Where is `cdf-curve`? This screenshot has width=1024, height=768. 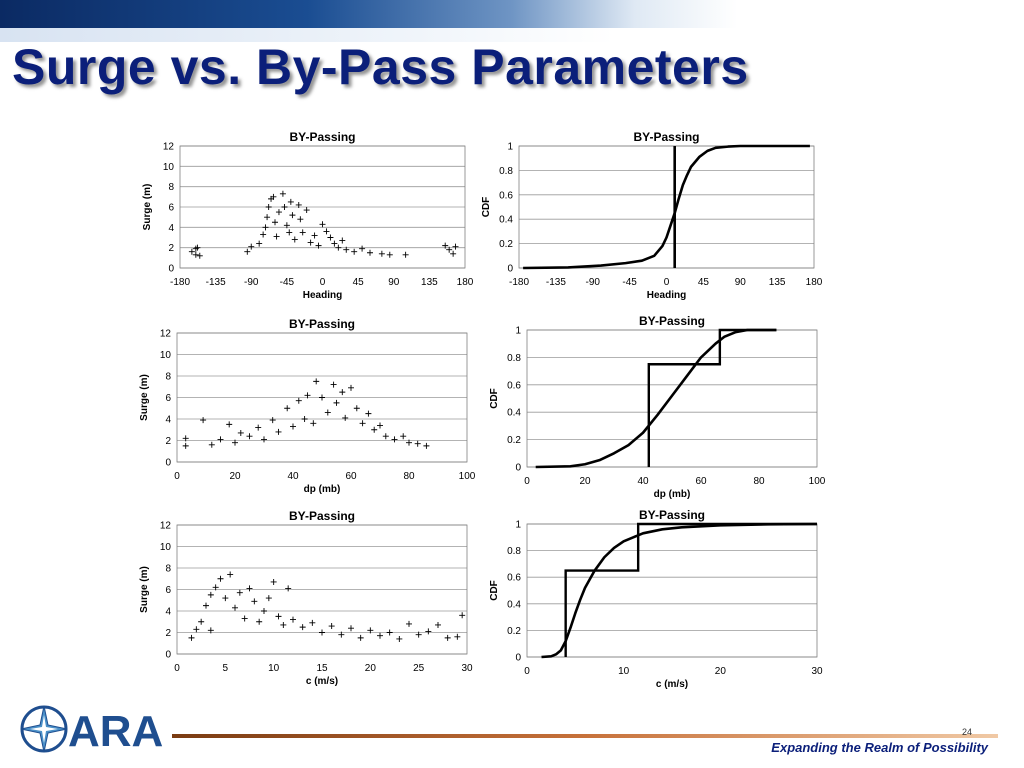
cdf-curve is located at coordinates (666, 207).